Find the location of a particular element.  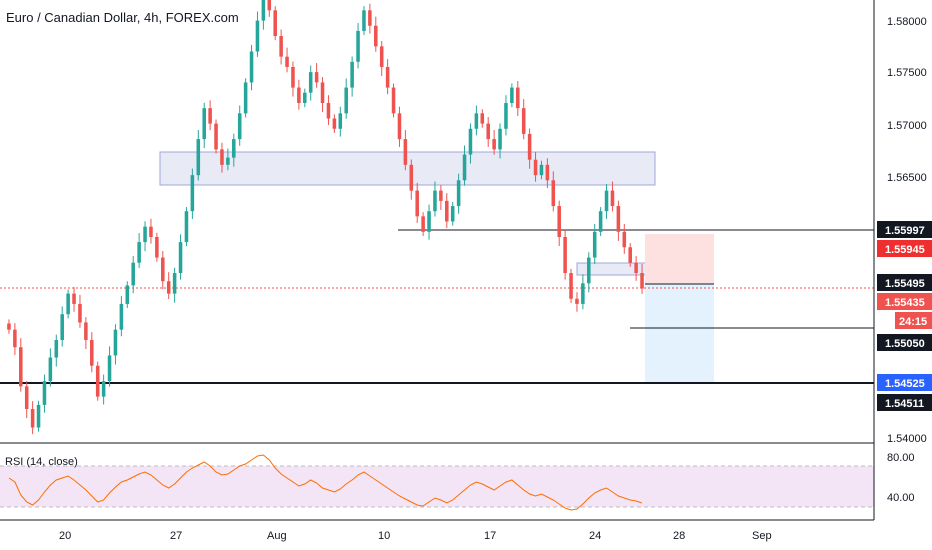

x-tick: 28 is located at coordinates (679, 536).